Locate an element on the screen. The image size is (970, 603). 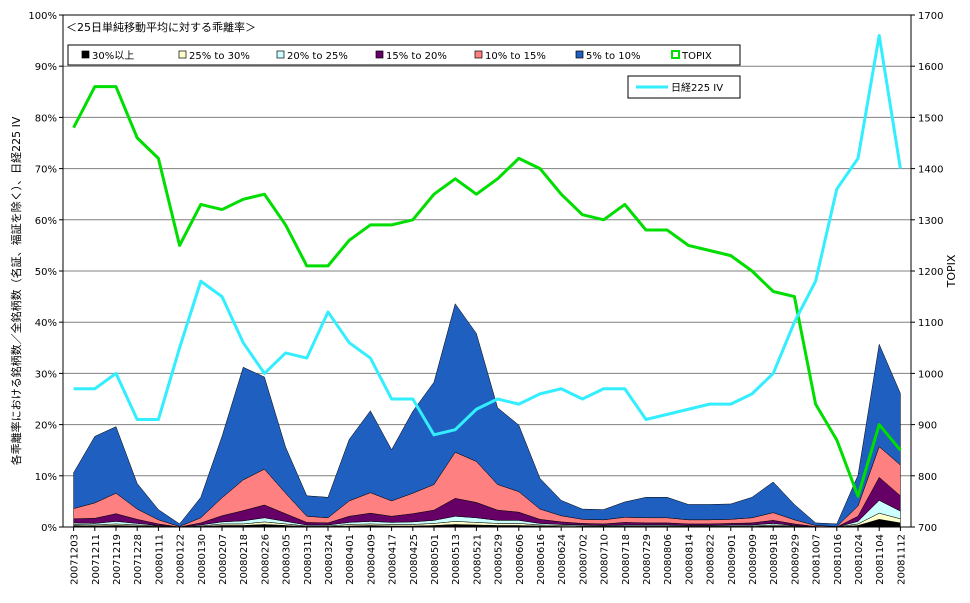
left-tick-label: 20% is located at coordinates (46, 426).